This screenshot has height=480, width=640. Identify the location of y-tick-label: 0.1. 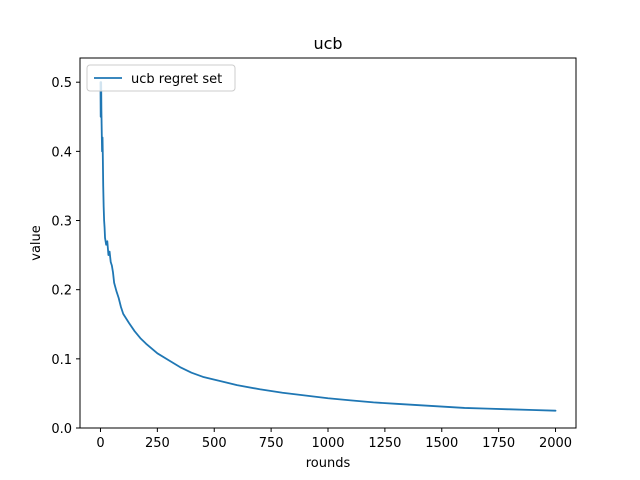
(61, 360).